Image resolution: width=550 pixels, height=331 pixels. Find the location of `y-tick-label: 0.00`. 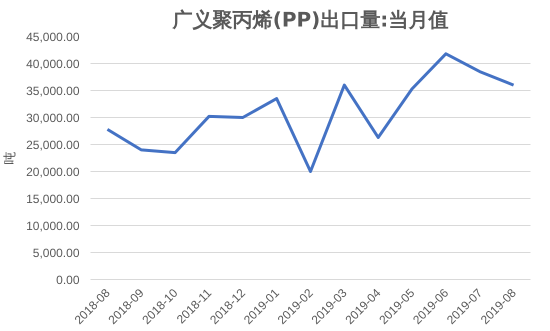

y-tick-label: 0.00 is located at coordinates (68, 280).